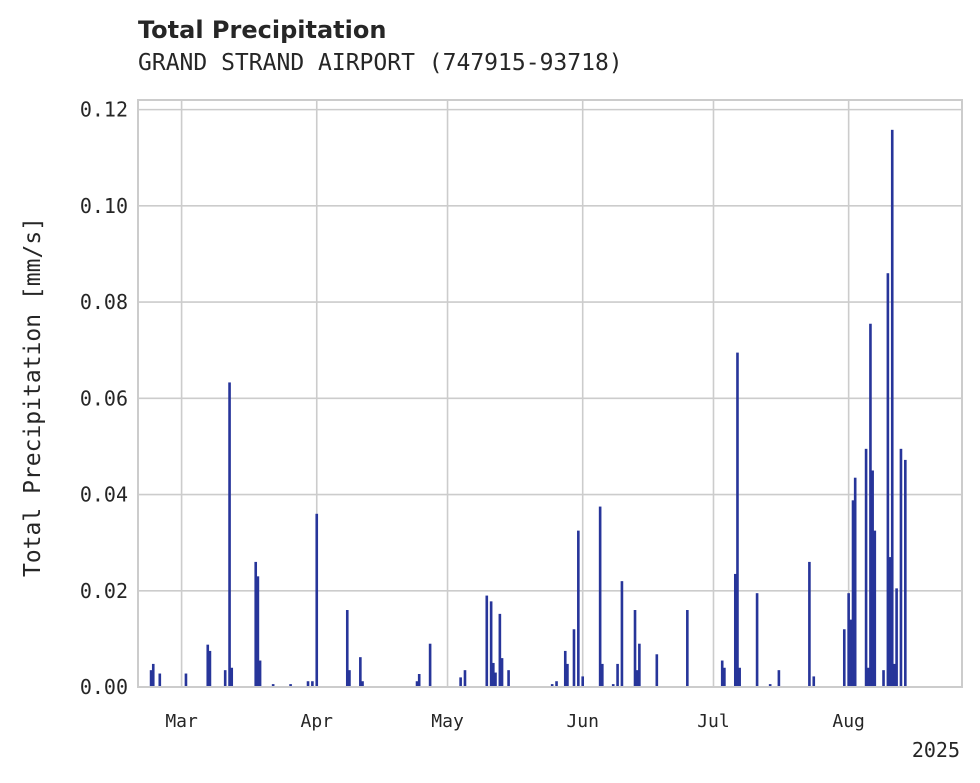 The height and width of the screenshot is (783, 980). I want to click on x-tick-label: Jun, so click(582, 721).